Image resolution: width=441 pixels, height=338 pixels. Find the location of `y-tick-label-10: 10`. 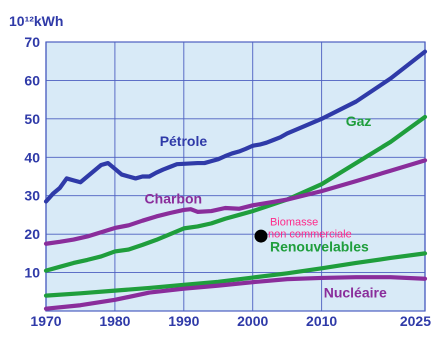

y-tick-label-10: 10 is located at coordinates (32, 273).